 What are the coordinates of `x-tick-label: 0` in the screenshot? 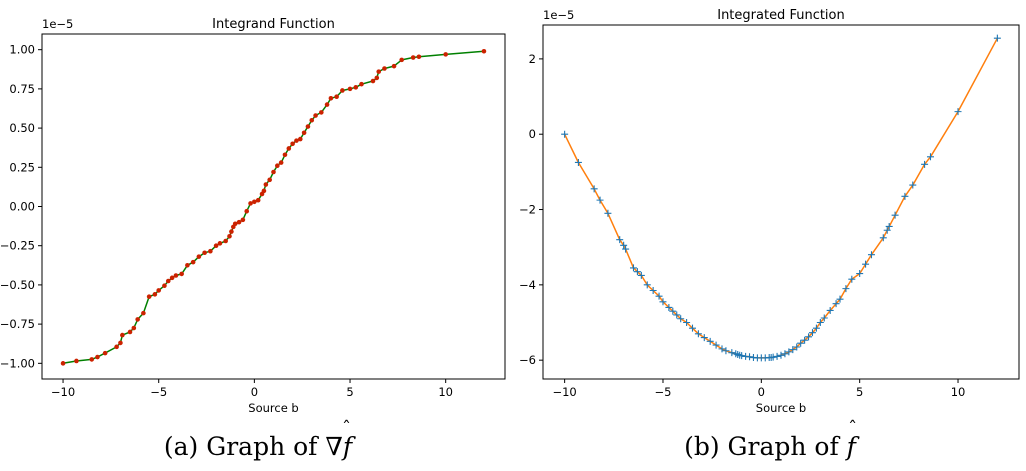 It's located at (761, 392).